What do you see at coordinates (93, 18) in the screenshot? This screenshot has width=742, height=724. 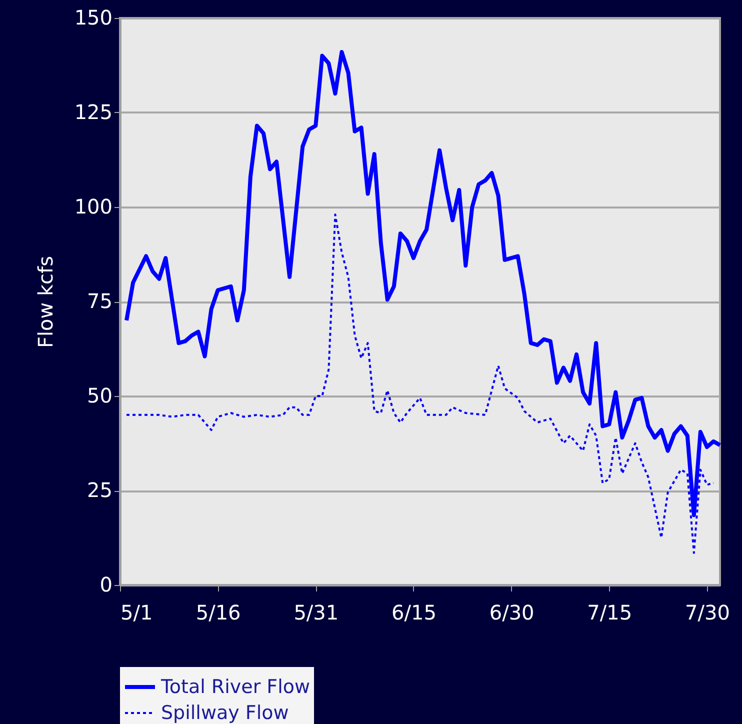 I see `y-tick-label: 150` at bounding box center [93, 18].